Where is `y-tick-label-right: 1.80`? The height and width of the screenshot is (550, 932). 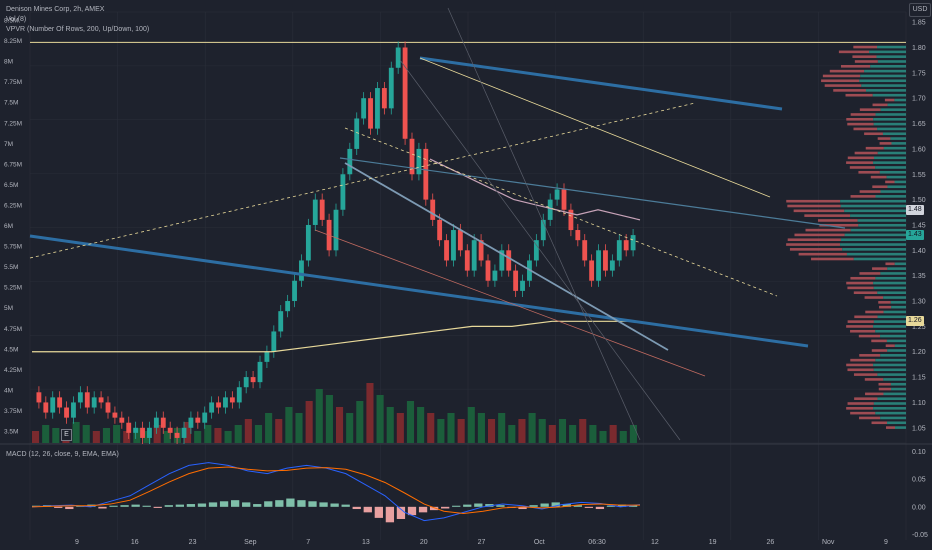
y-tick-label-right: 1.80 is located at coordinates (919, 48).